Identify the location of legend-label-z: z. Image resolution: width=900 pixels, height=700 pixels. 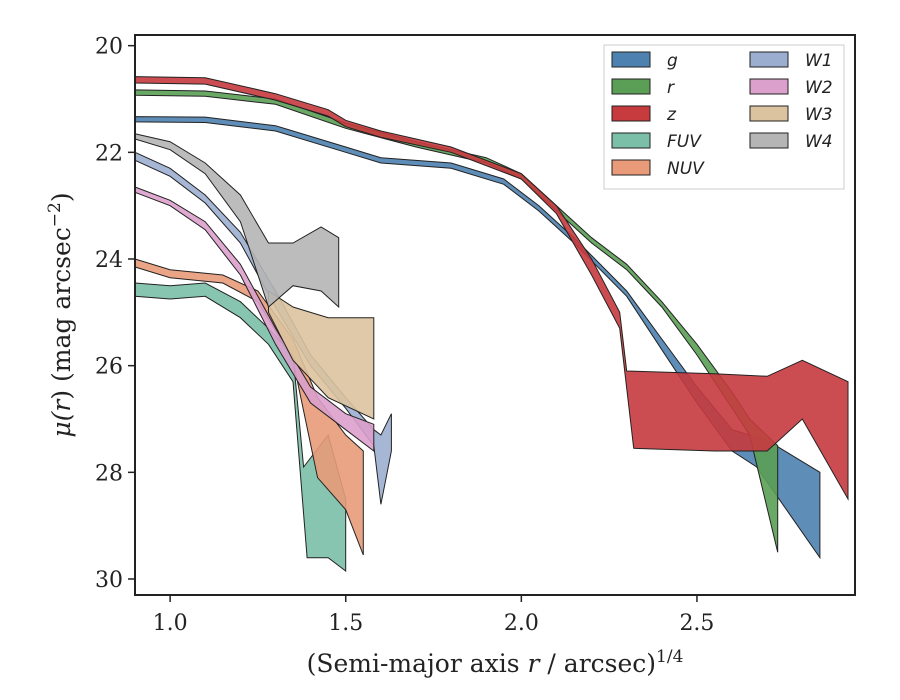
(671, 115).